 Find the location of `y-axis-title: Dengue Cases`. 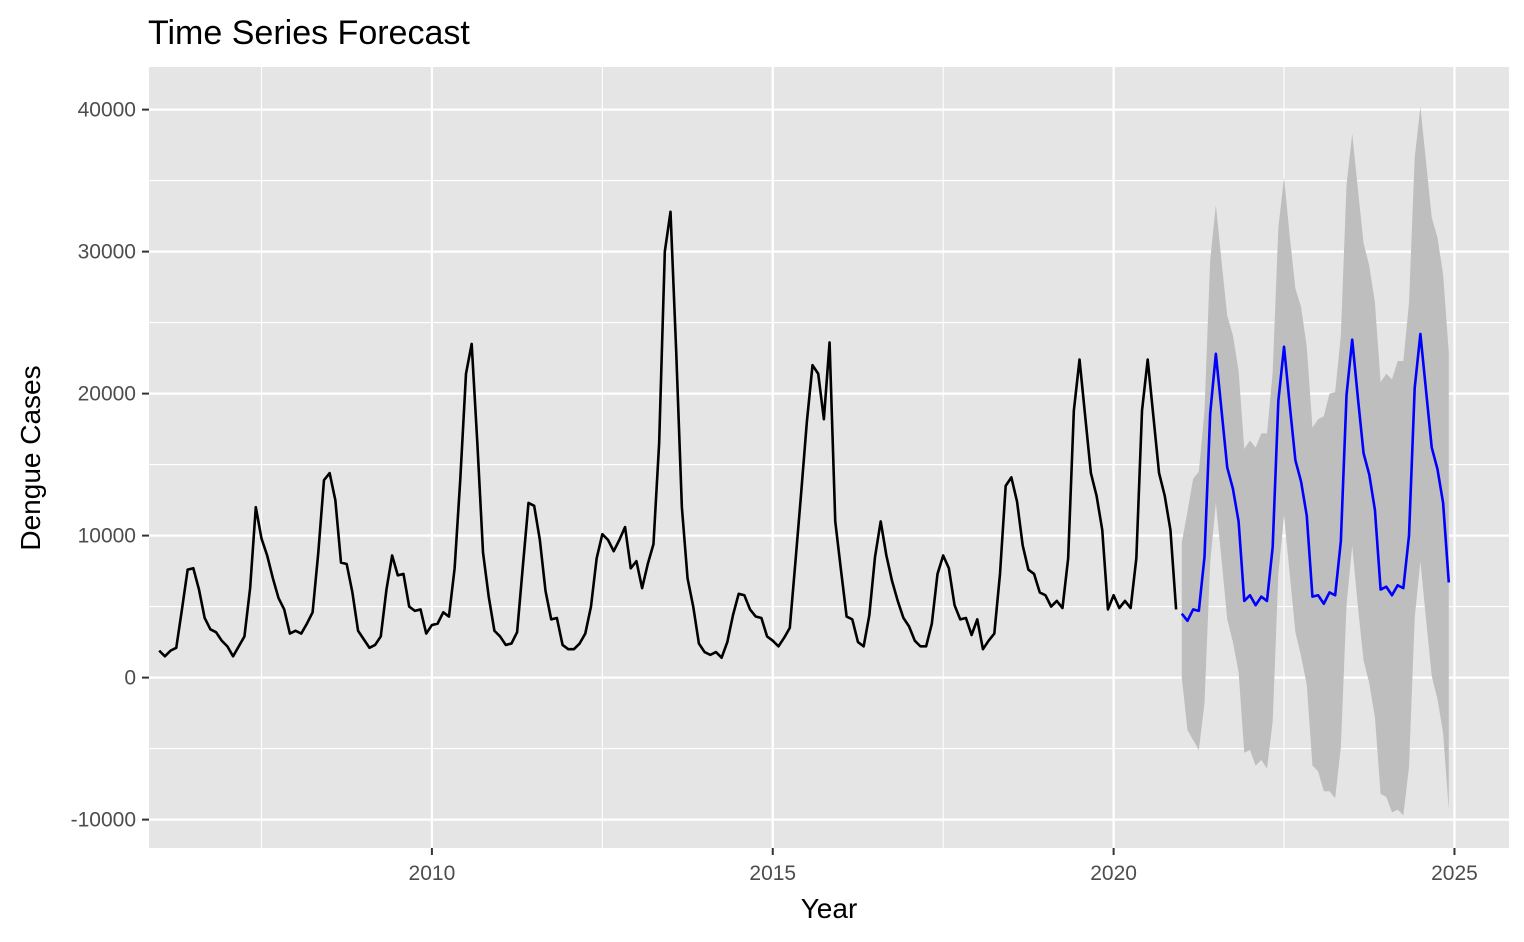

y-axis-title: Dengue Cases is located at coordinates (30, 457).